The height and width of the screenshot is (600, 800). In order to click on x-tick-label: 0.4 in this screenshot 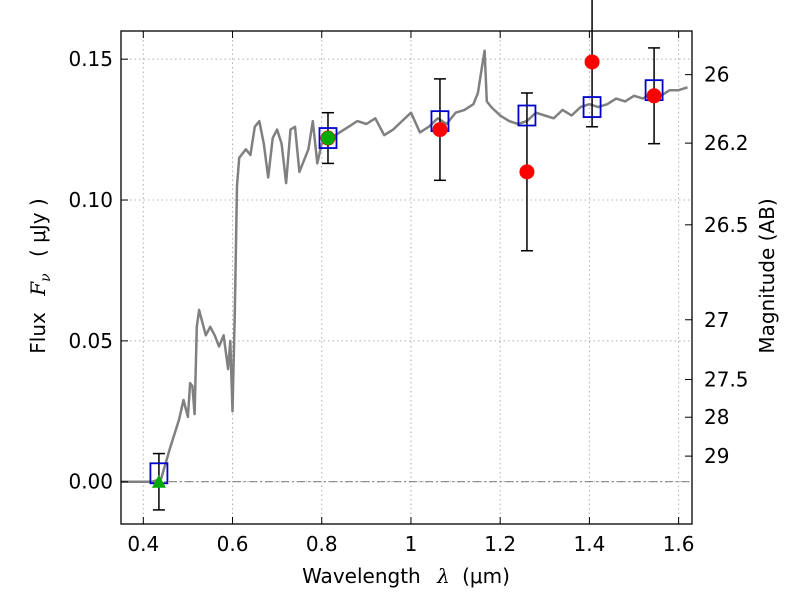, I will do `click(143, 544)`.